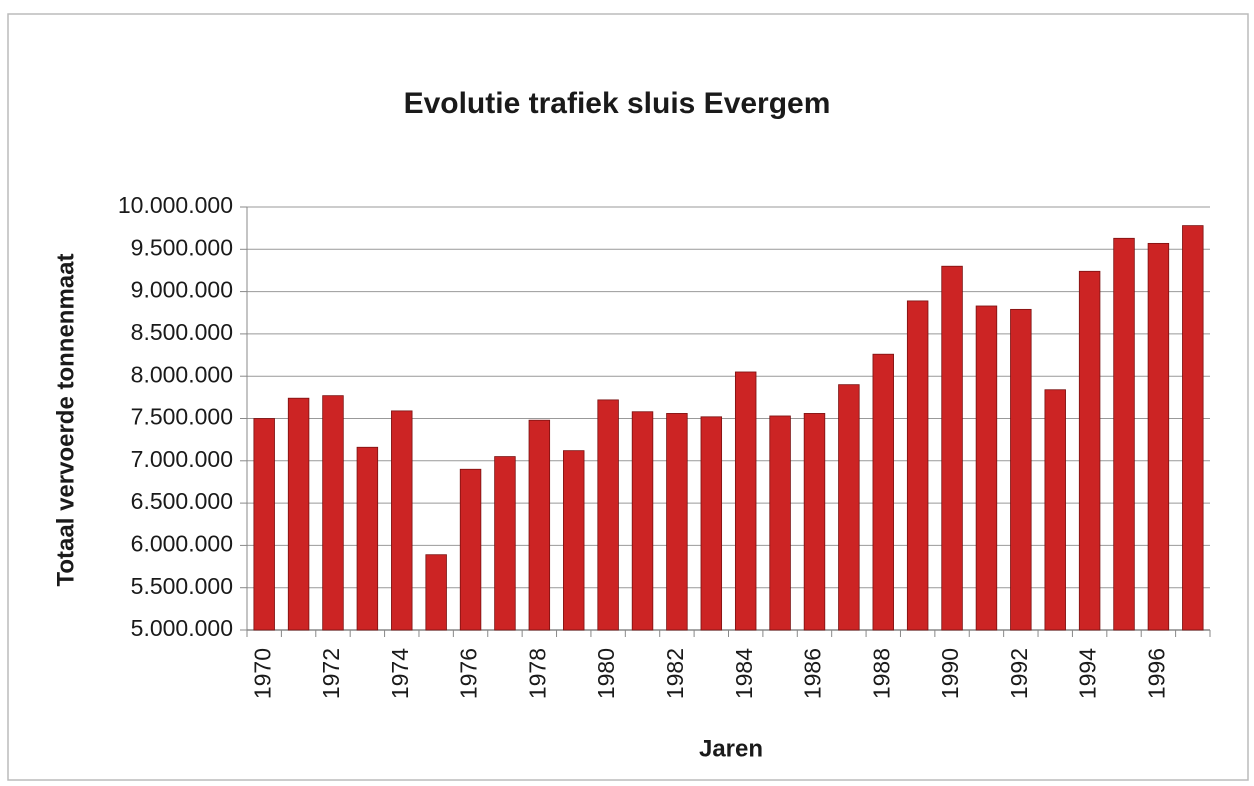  I want to click on y-tick-label: 9.000.000, so click(182, 290).